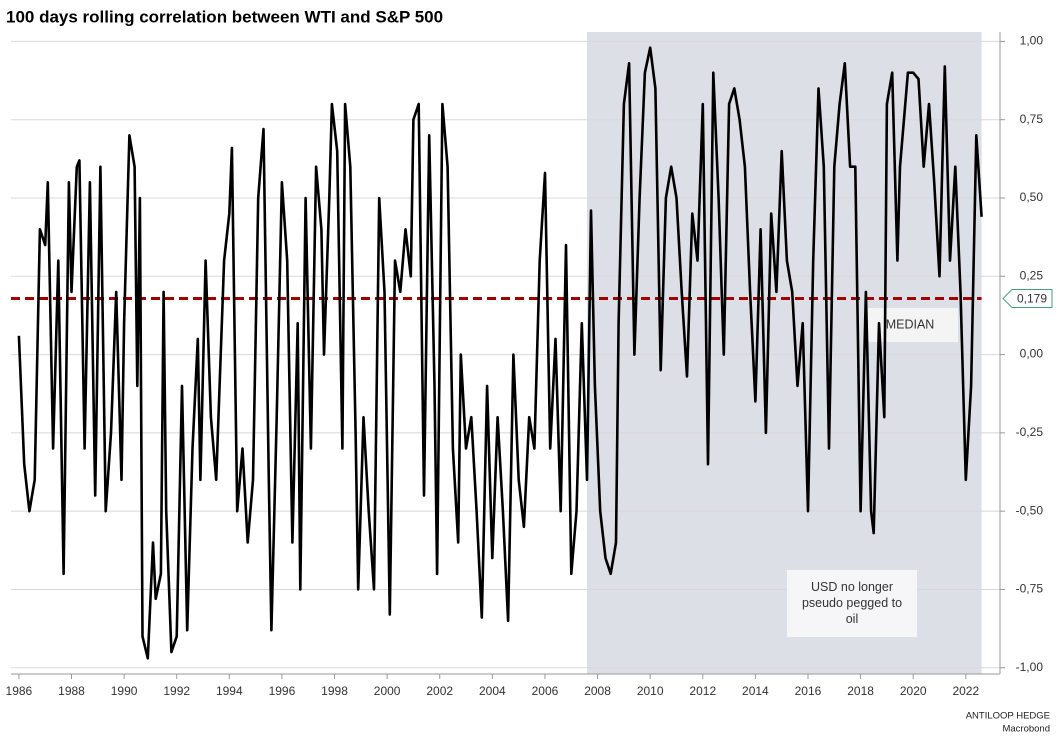 The image size is (1061, 745). I want to click on y-tick-label: 1,00, so click(1032, 41).